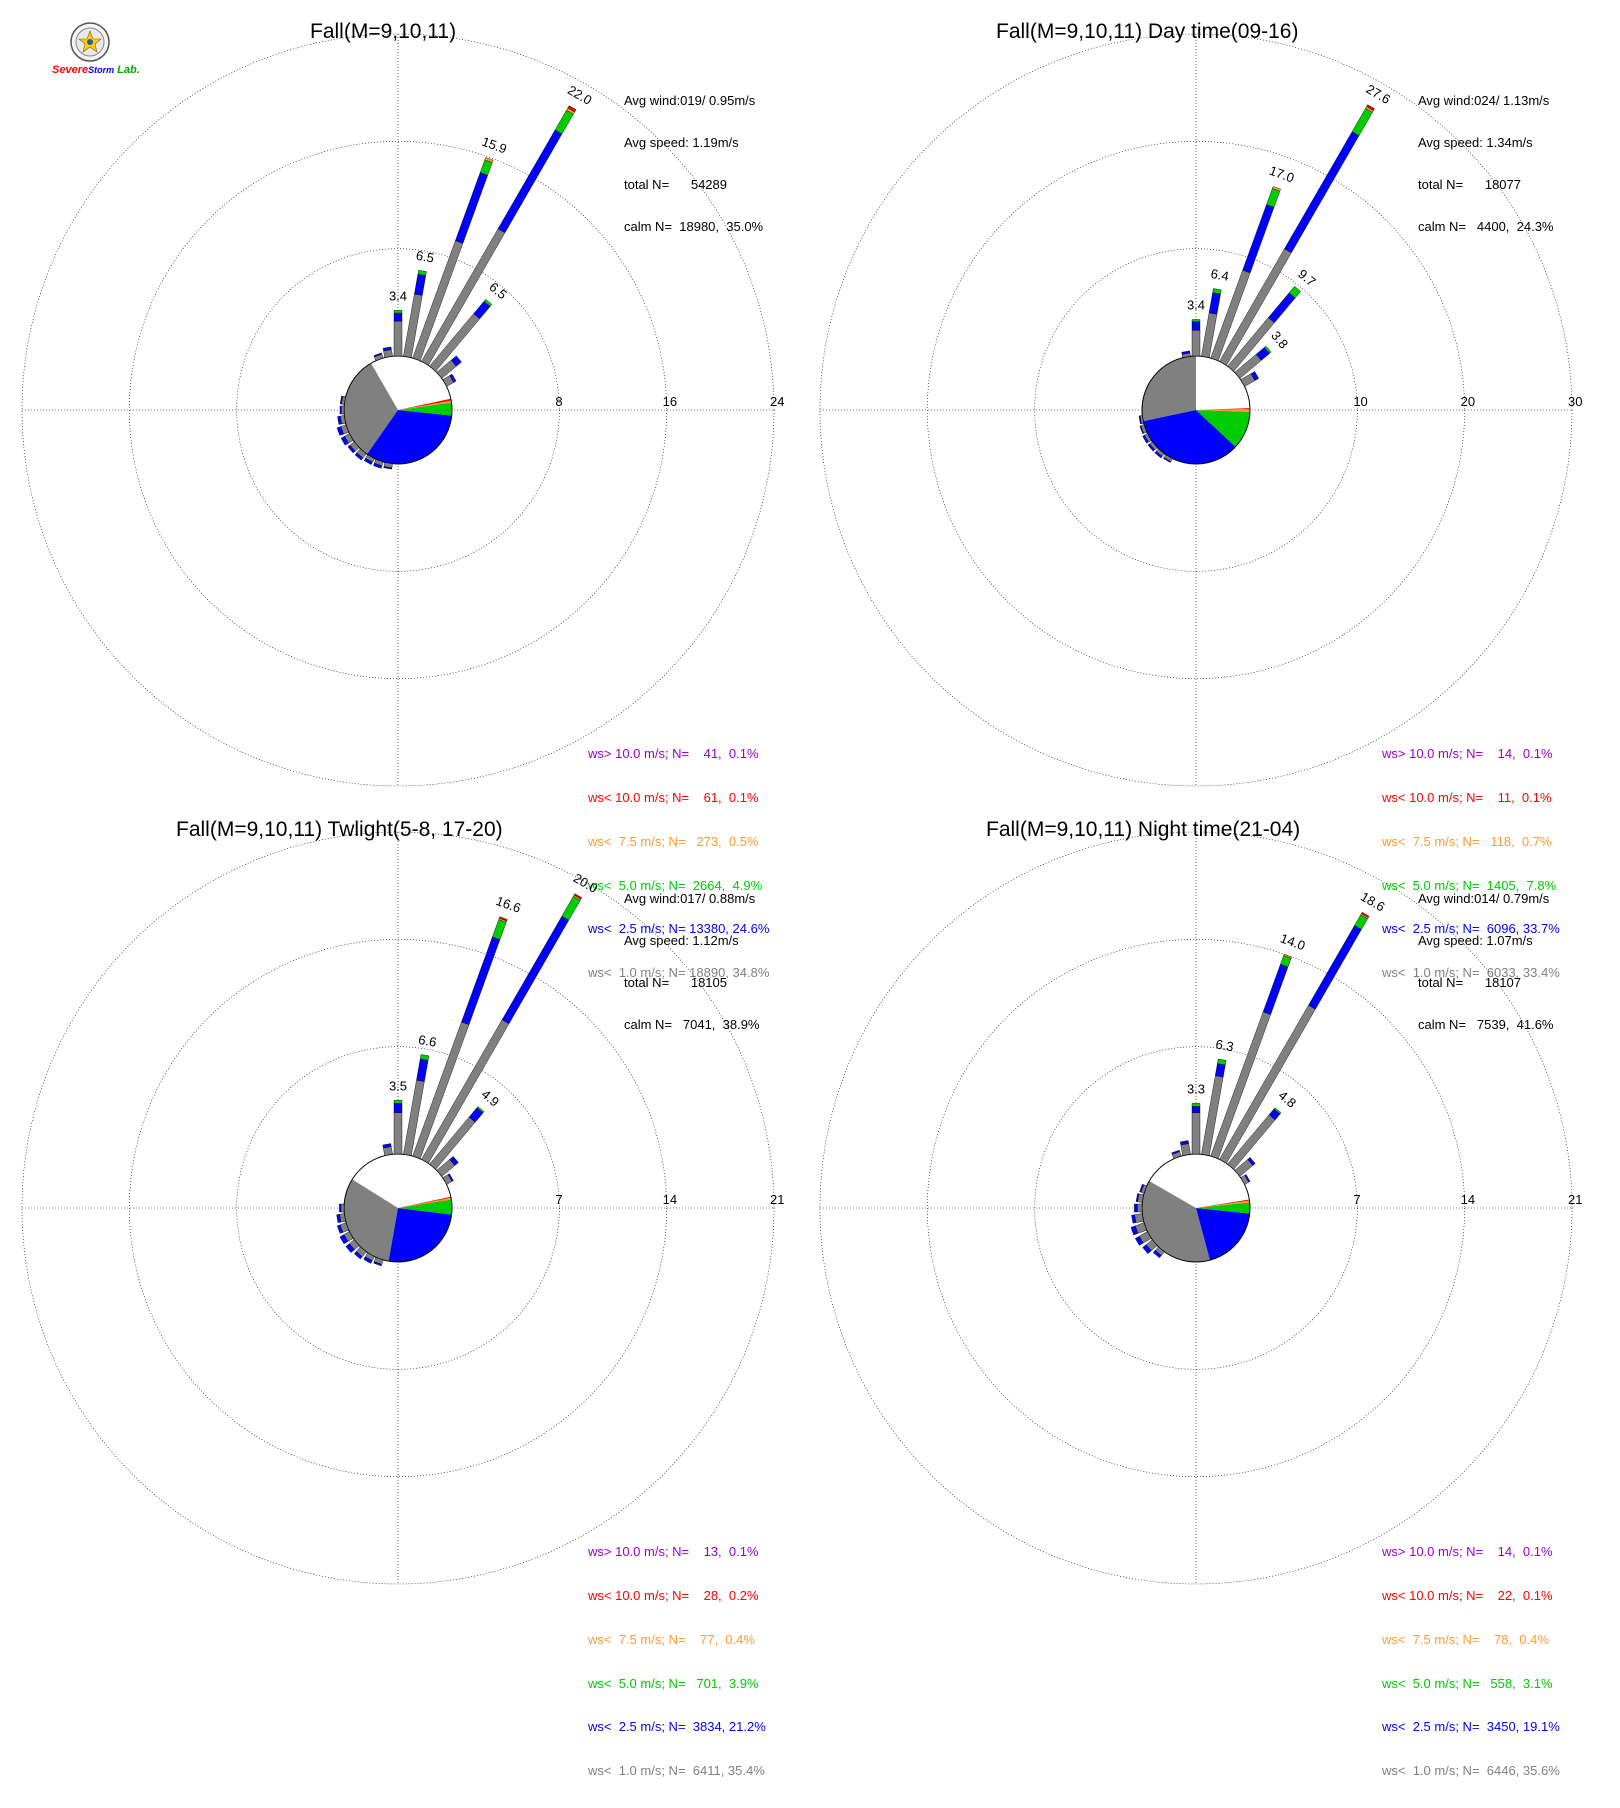  What do you see at coordinates (676, 1771) in the screenshot?
I see `legend-ws-lt-1: ws< 1.0 m/s; N= 6411, 35.4%` at bounding box center [676, 1771].